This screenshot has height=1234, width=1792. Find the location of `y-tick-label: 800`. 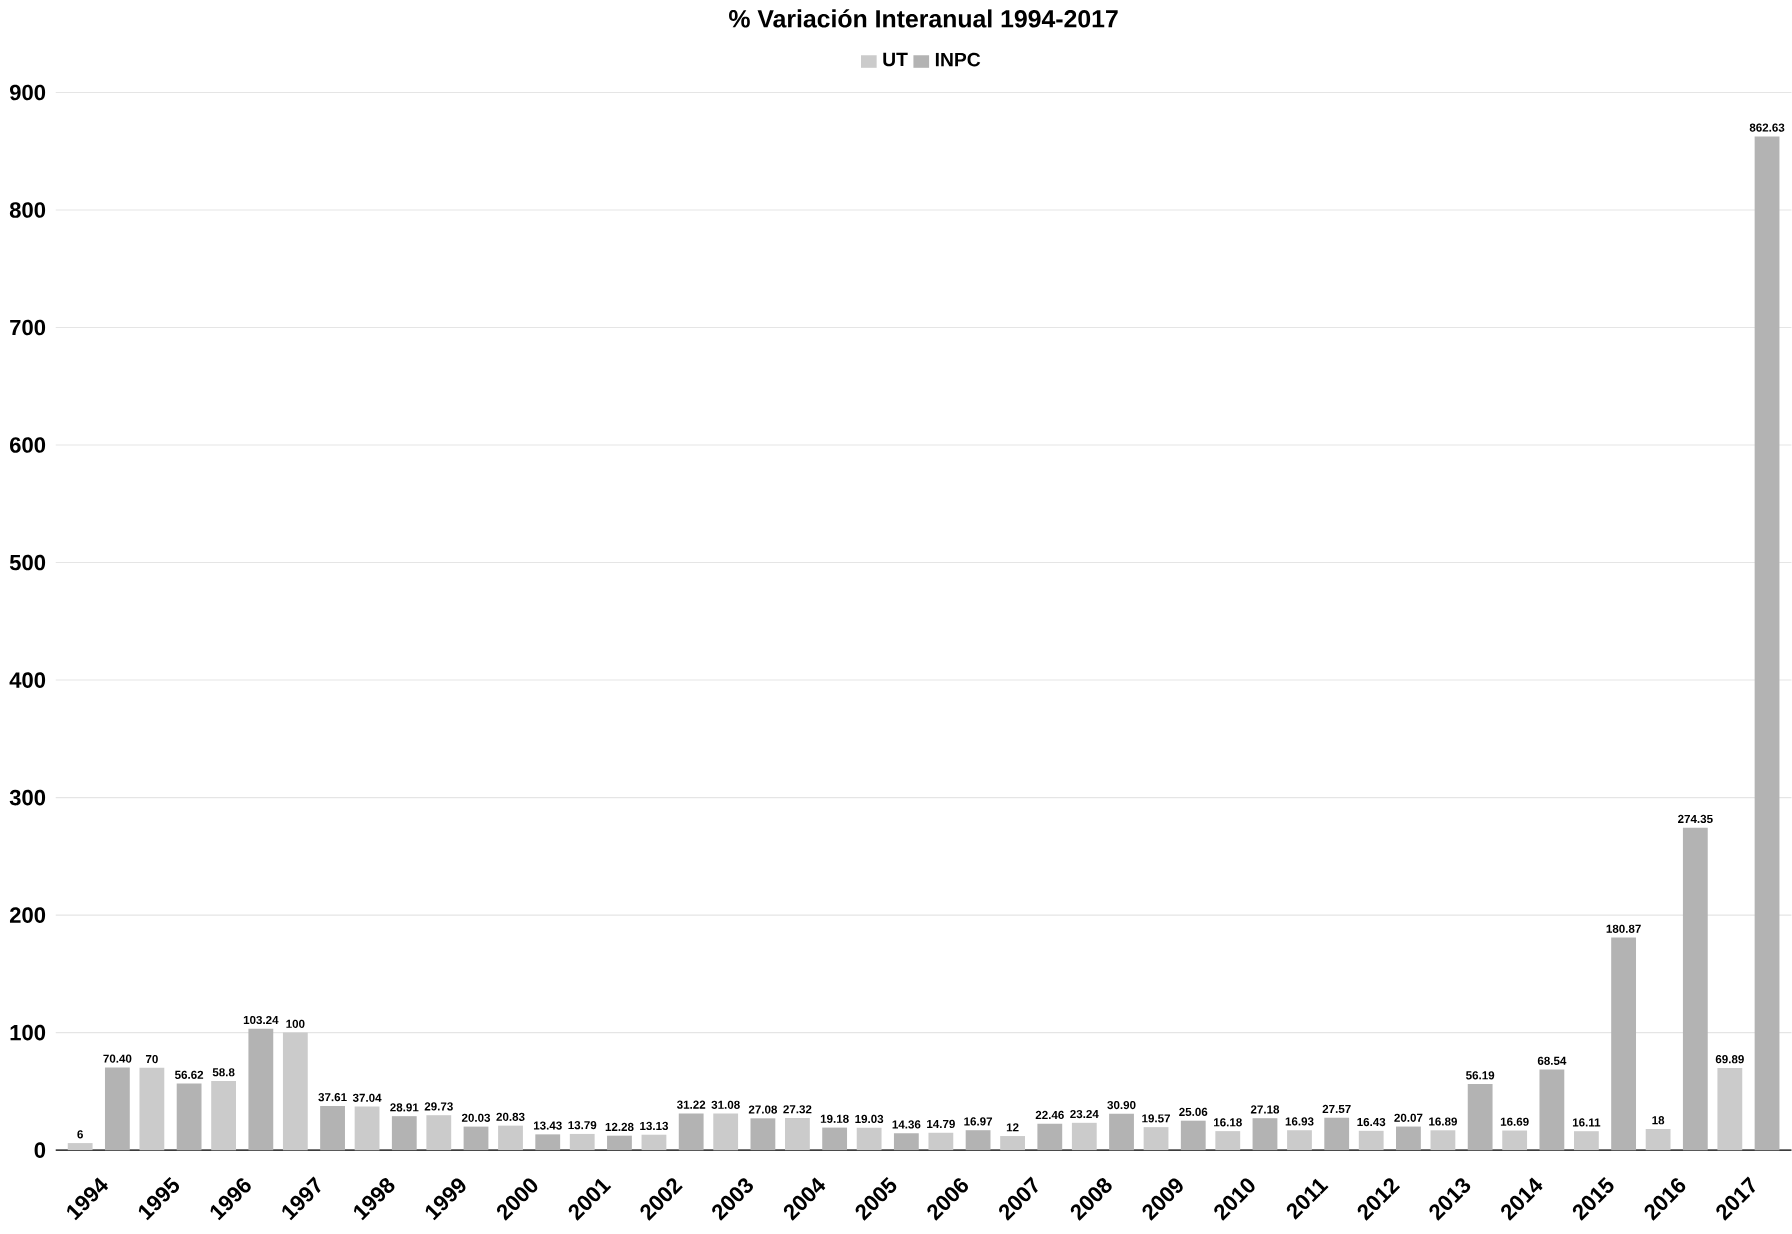

y-tick-label: 800 is located at coordinates (27, 209).